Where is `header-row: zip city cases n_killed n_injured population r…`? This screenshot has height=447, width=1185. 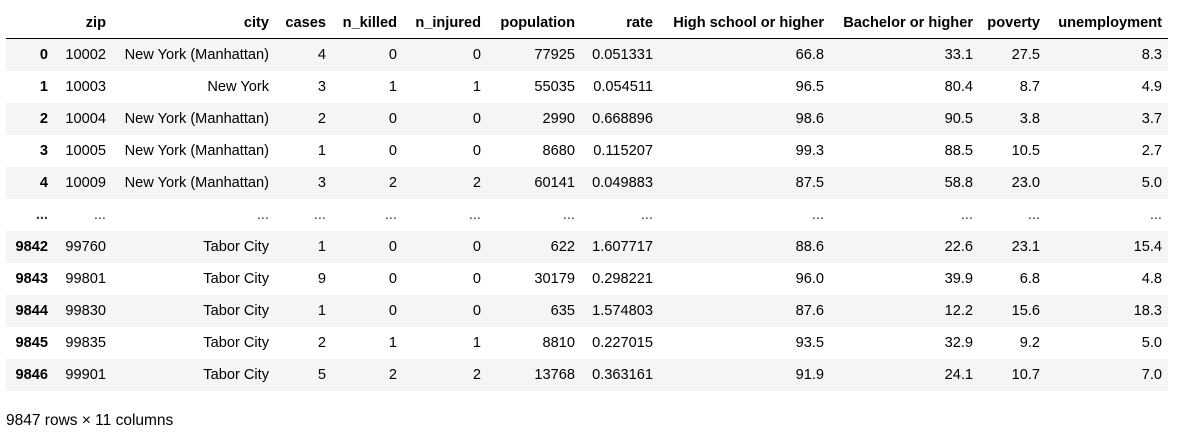
header-row: zip city cases n_killed n_injured population r… is located at coordinates (587, 23).